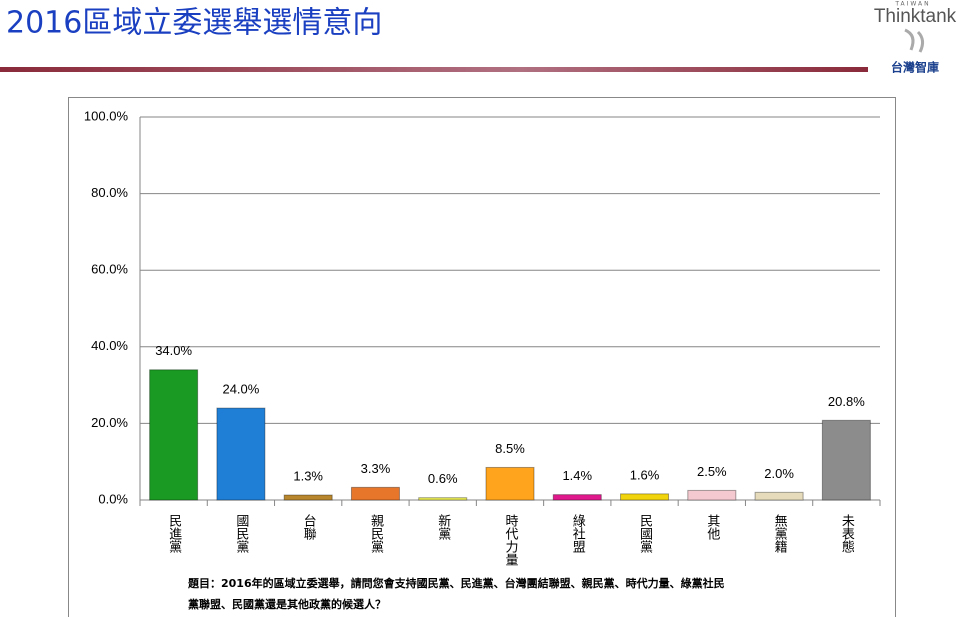 Image resolution: width=962 pixels, height=617 pixels. What do you see at coordinates (780, 534) in the screenshot?
I see `x-tick-label: 無黨籍` at bounding box center [780, 534].